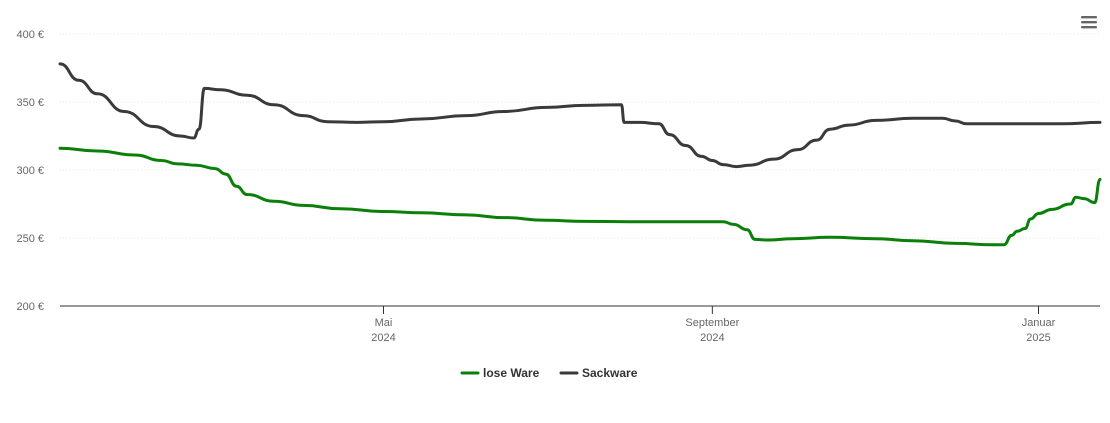 Image resolution: width=1110 pixels, height=423 pixels. I want to click on x-tick-label-month: Mai, so click(384, 323).